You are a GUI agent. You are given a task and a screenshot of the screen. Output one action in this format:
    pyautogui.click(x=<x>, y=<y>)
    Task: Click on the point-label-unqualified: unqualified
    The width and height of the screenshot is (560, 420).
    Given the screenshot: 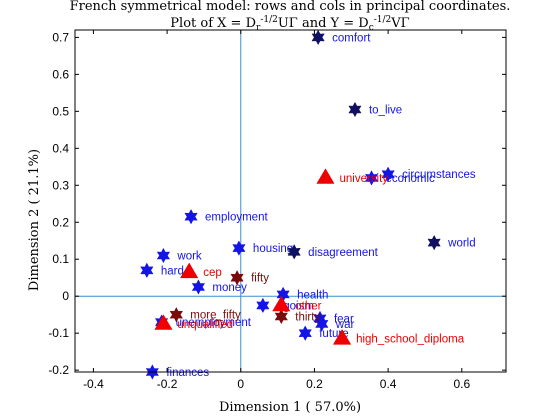 What is the action you would take?
    pyautogui.click(x=205, y=325)
    